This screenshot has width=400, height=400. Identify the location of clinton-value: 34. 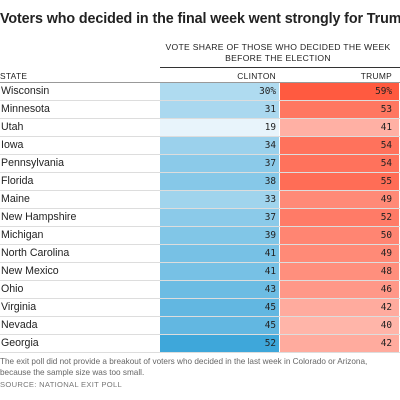
(270, 145).